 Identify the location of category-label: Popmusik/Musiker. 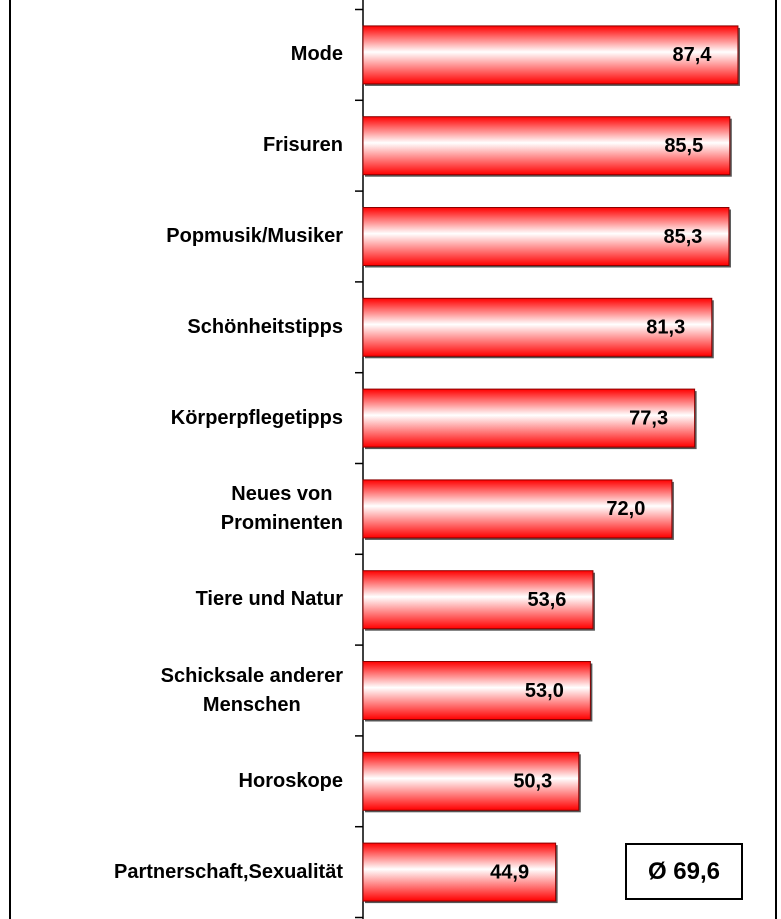
(254, 237).